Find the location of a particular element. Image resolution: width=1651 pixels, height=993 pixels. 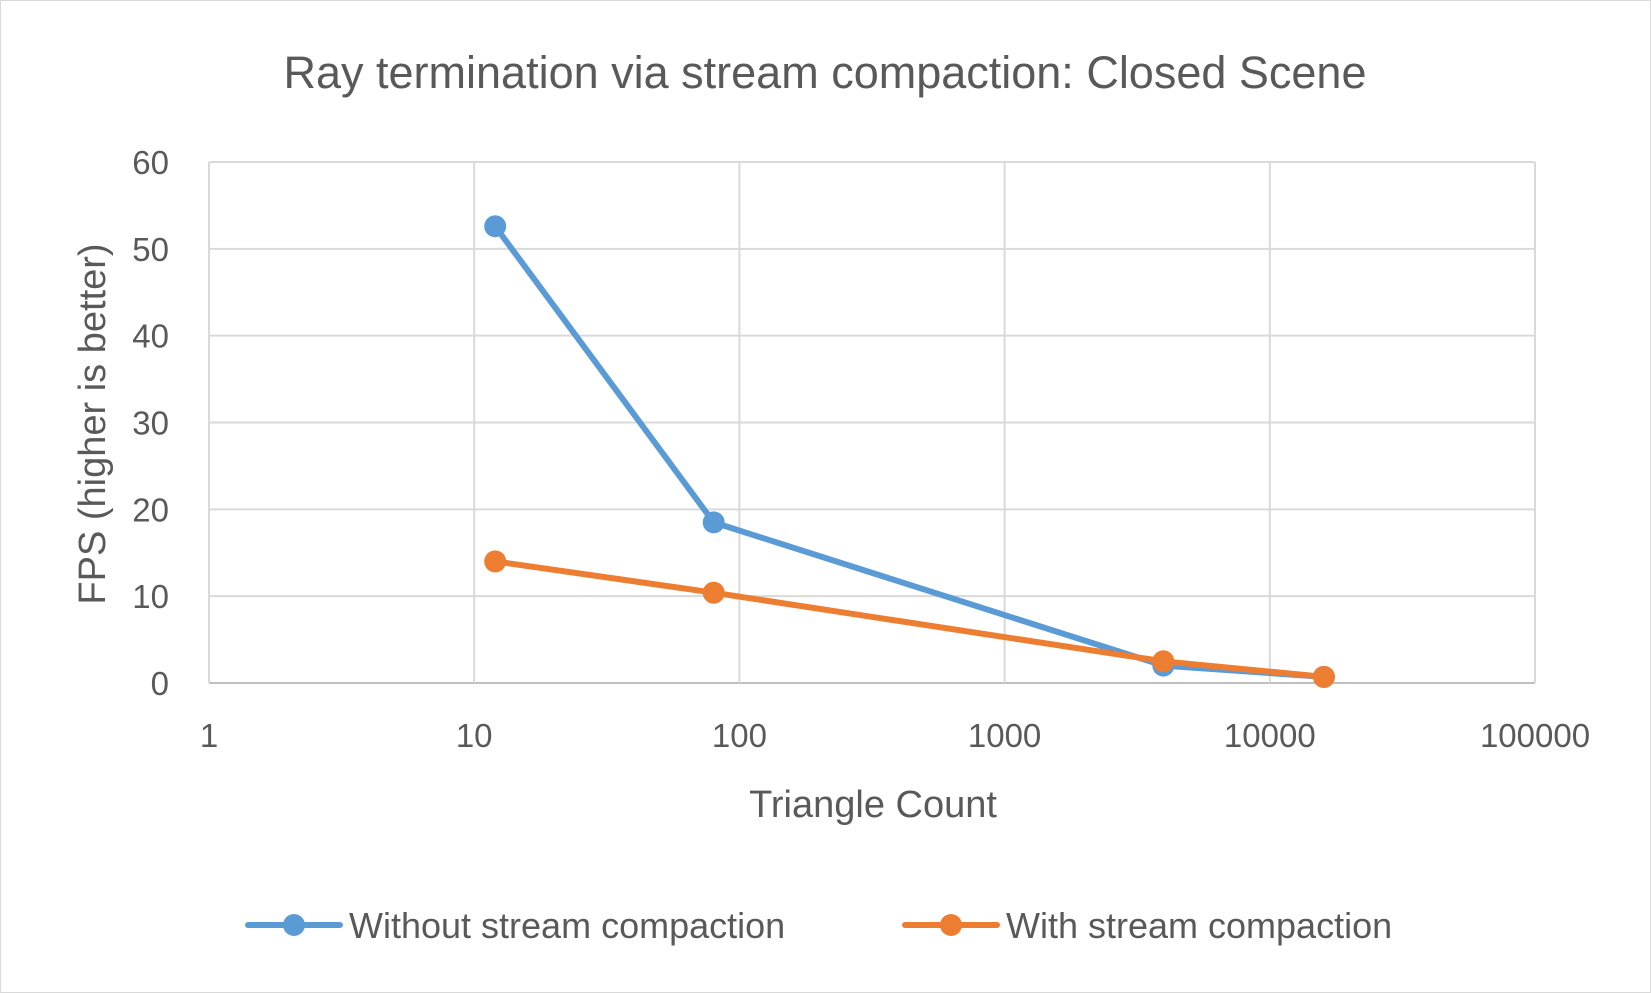

x-tick-label: 1 is located at coordinates (209, 735).